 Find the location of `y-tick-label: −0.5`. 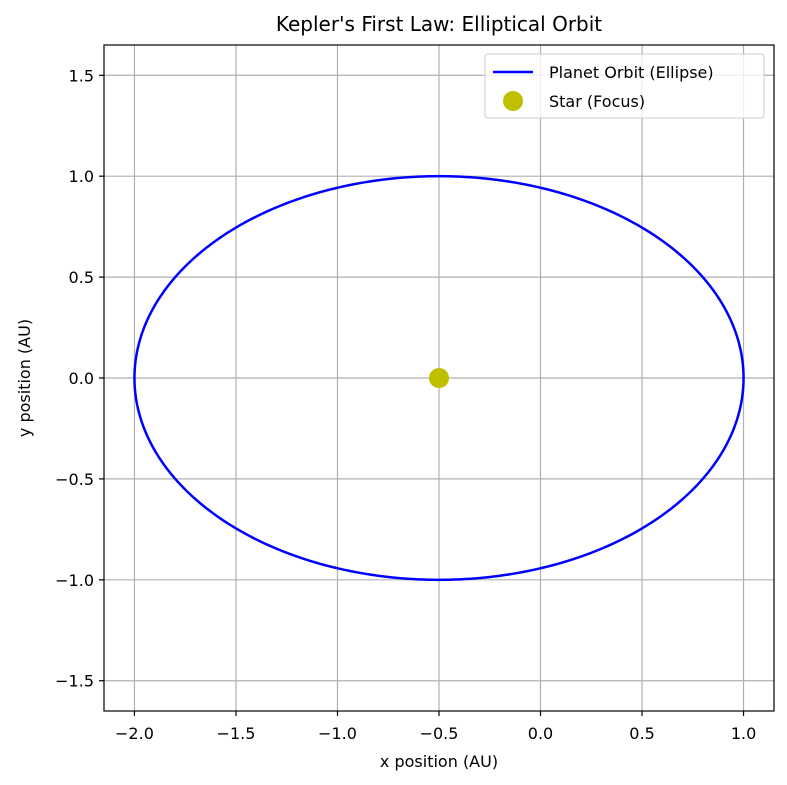

y-tick-label: −0.5 is located at coordinates (74, 479).